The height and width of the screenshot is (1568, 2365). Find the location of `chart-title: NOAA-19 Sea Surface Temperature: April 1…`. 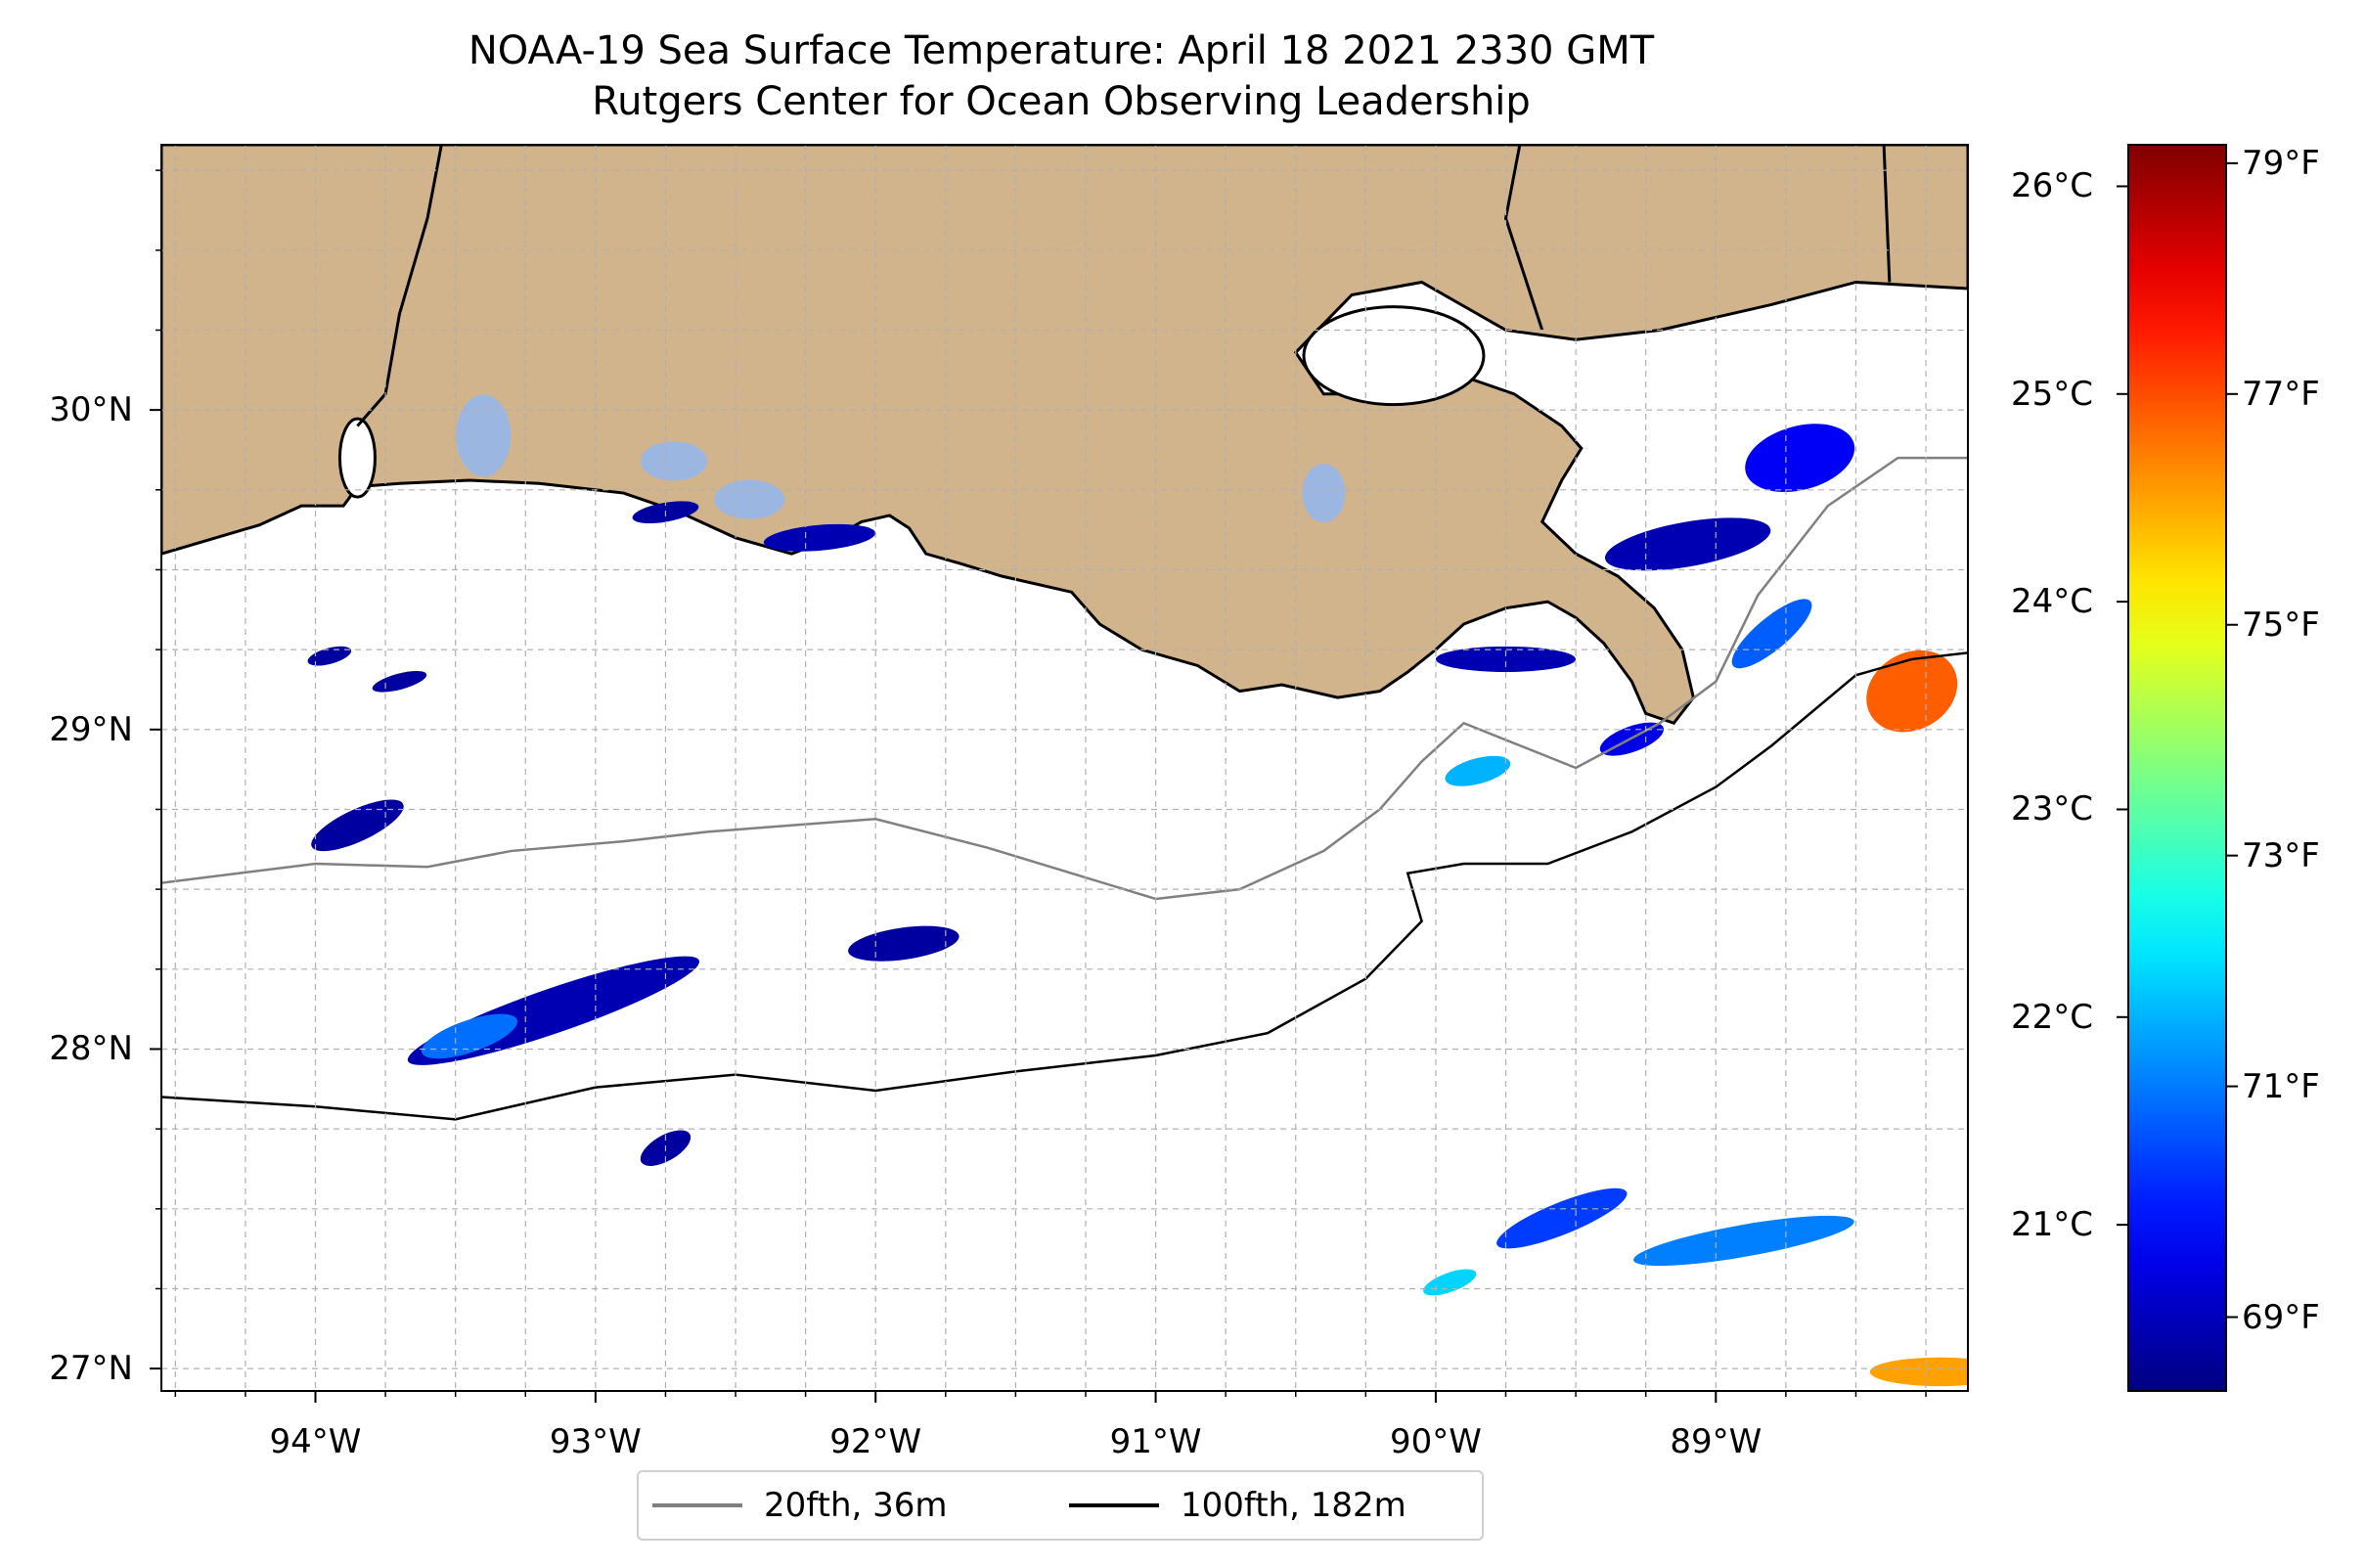

chart-title: NOAA-19 Sea Surface Temperature: April 1… is located at coordinates (1061, 50).